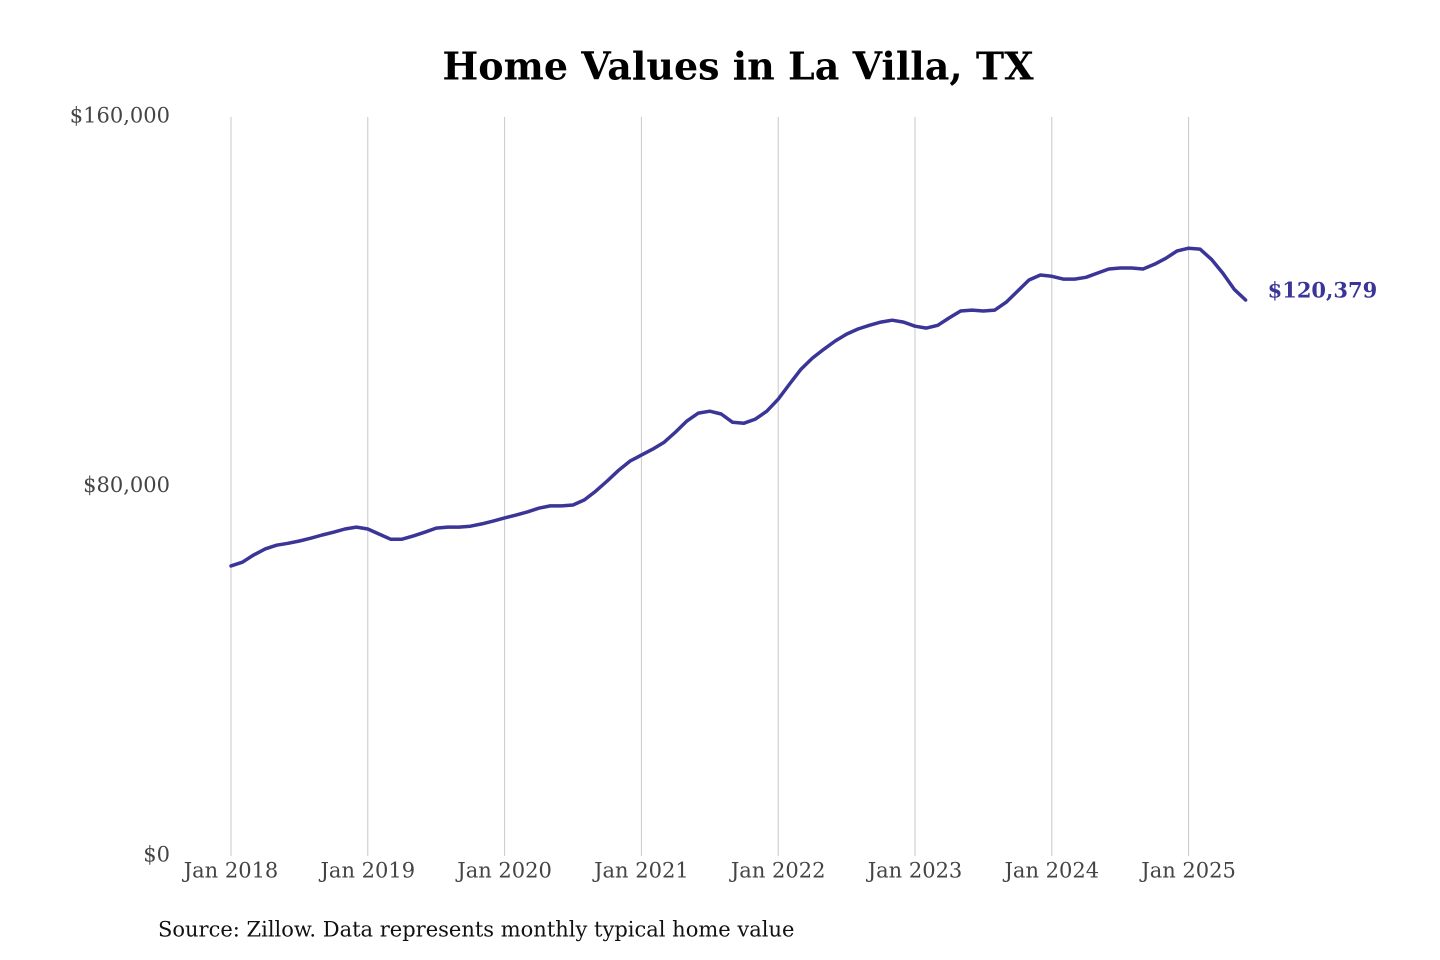 This screenshot has height=960, width=1440. Describe the element at coordinates (230, 871) in the screenshot. I see `x-tick-label: Jan 2018` at that location.